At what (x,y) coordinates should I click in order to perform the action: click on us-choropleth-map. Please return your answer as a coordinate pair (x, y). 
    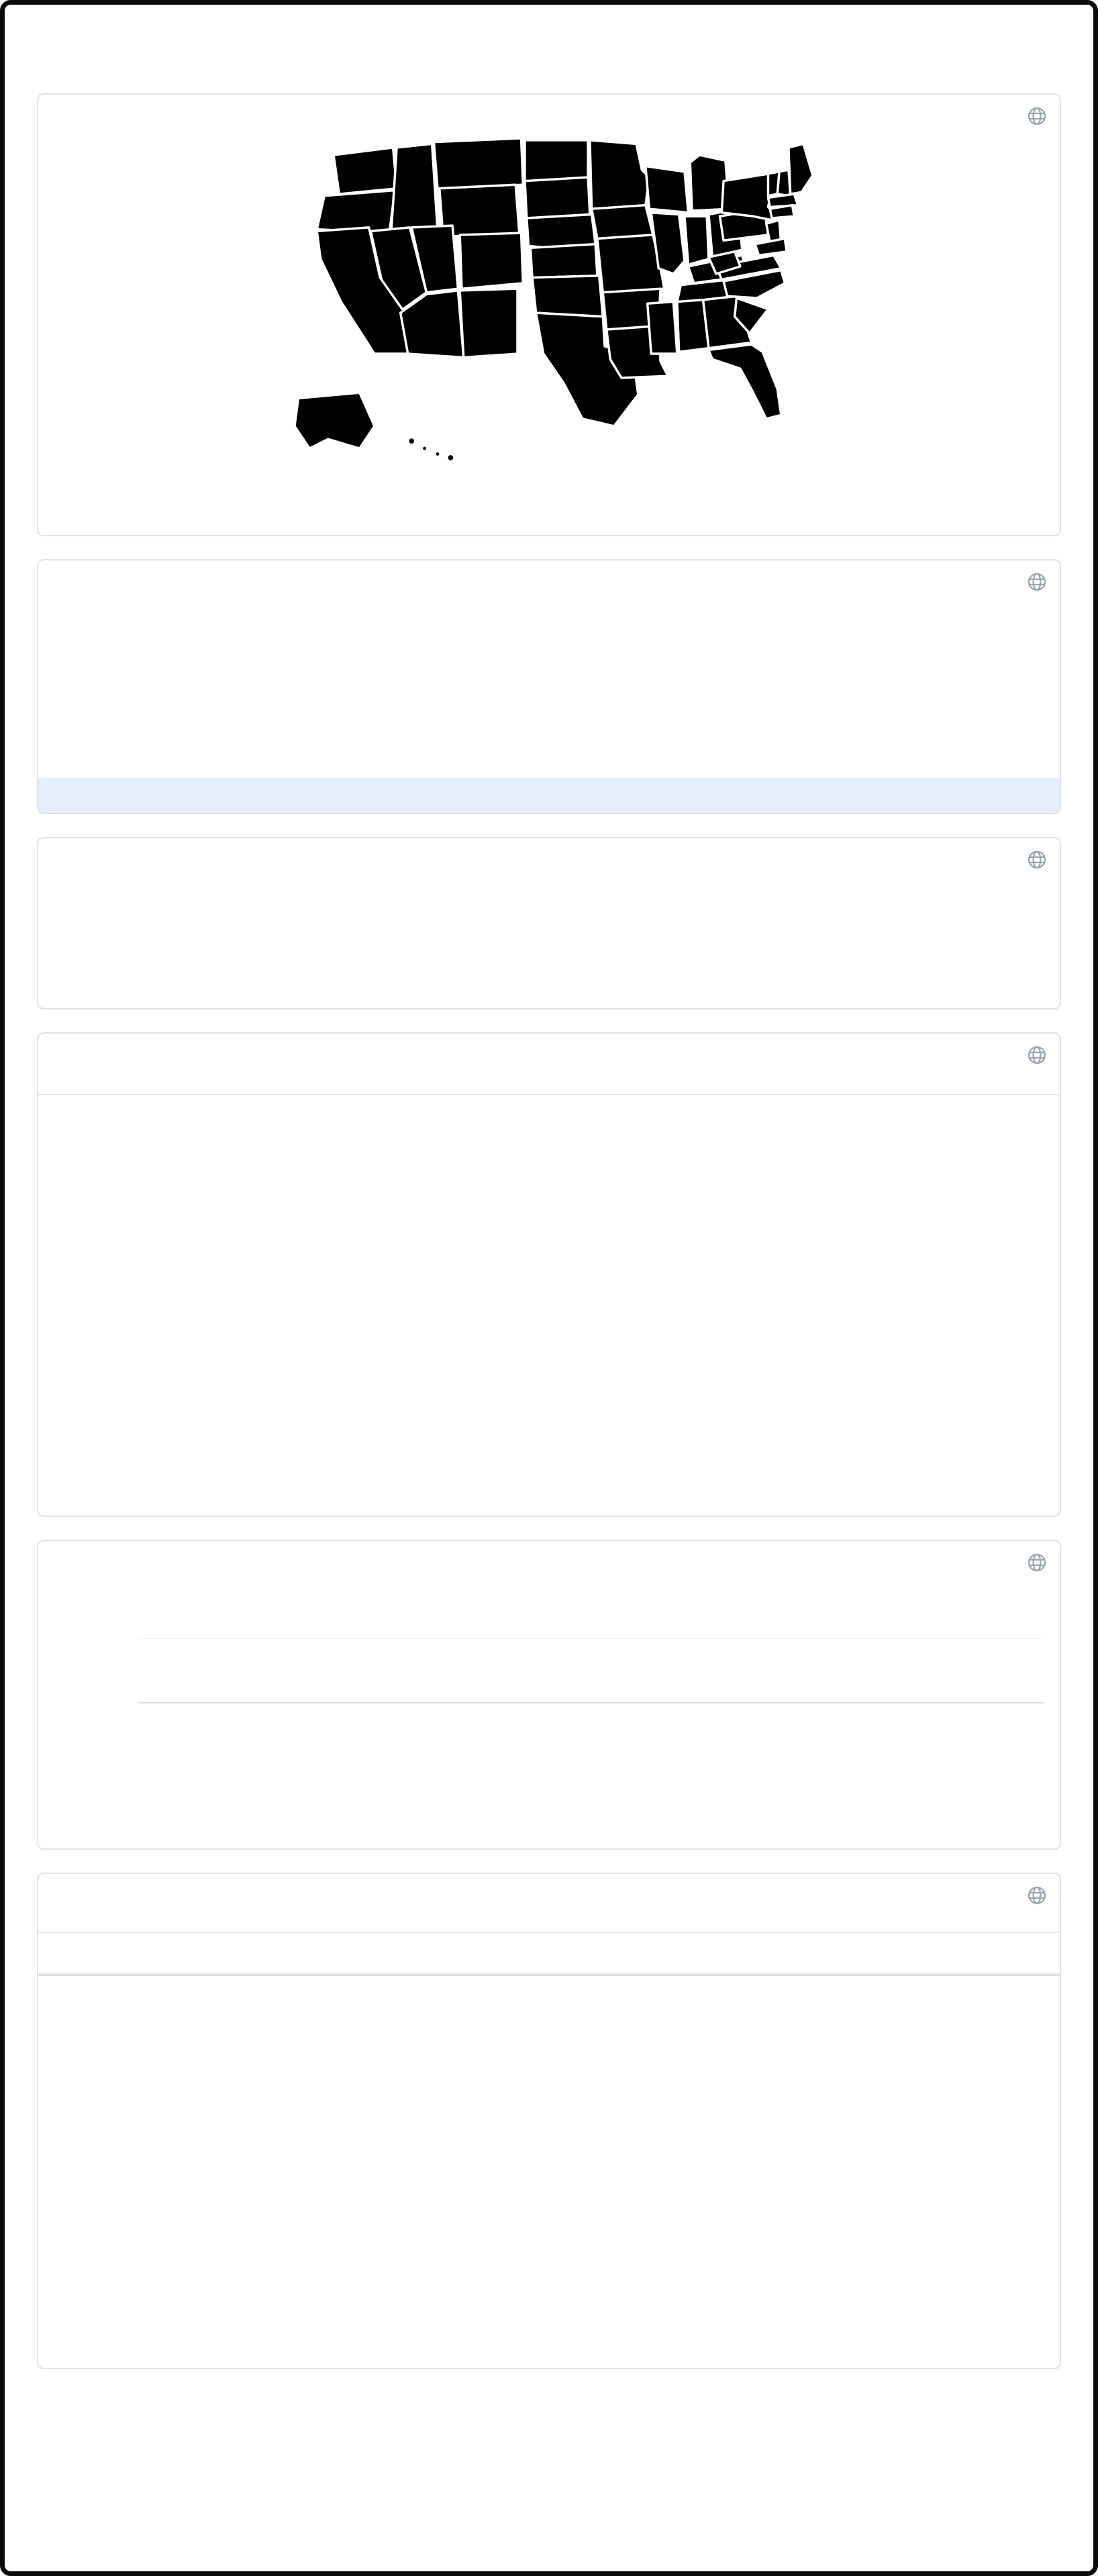
    Looking at the image, I should click on (549, 298).